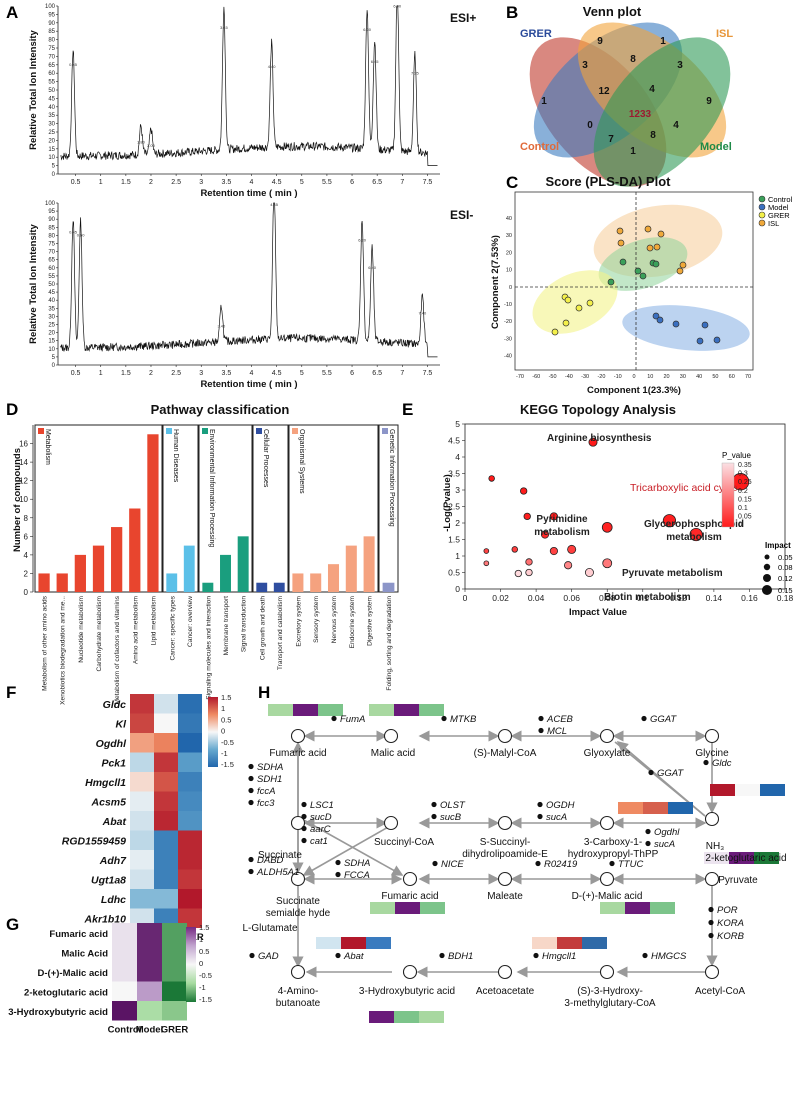  I want to click on venn-count: 9, so click(709, 101).